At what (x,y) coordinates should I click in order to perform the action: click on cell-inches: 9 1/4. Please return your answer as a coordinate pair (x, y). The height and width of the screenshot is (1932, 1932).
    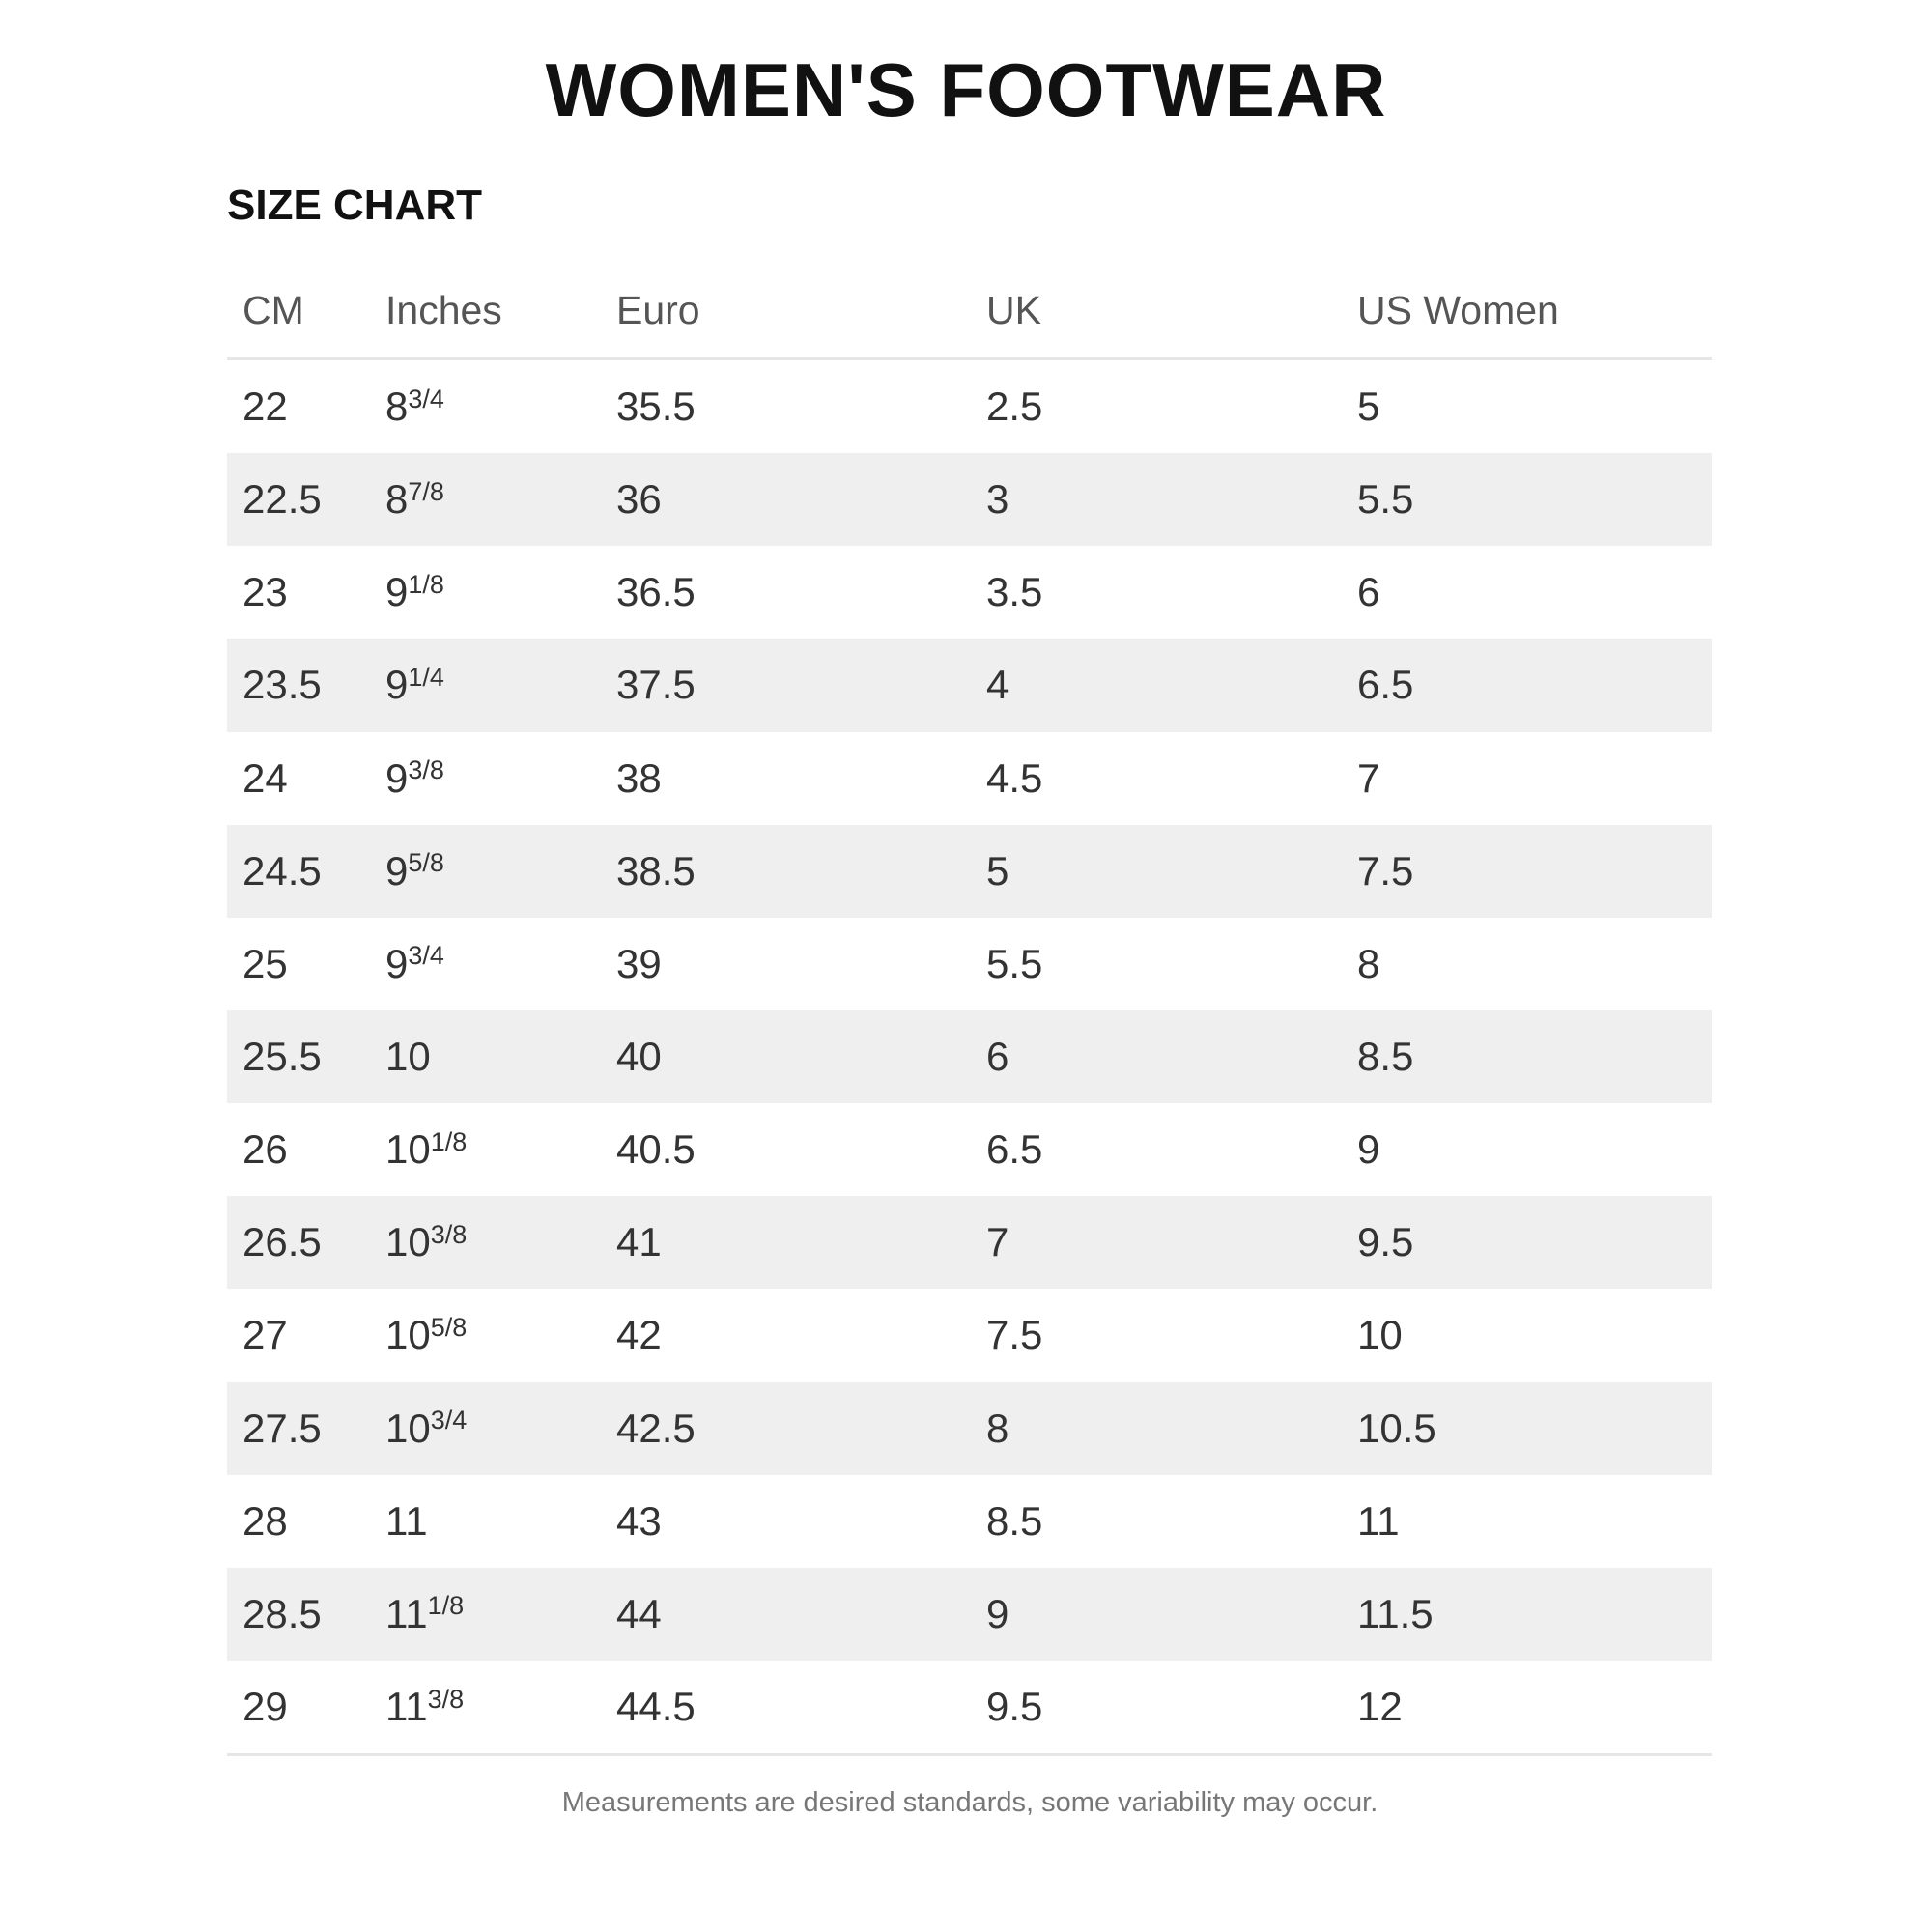
    Looking at the image, I should click on (414, 685).